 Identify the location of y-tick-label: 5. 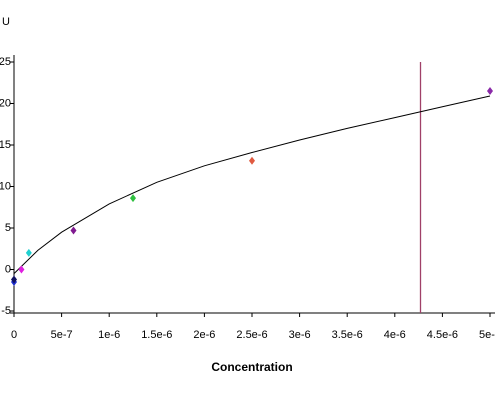
(8, 228).